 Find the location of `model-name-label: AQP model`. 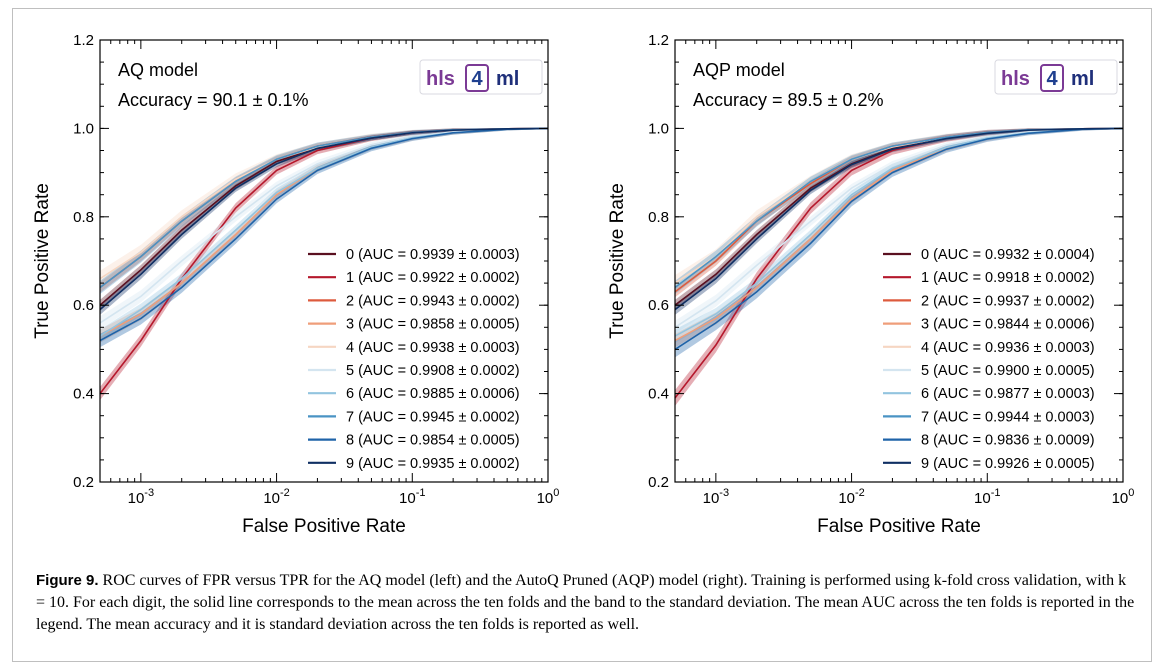

model-name-label: AQP model is located at coordinates (739, 70).